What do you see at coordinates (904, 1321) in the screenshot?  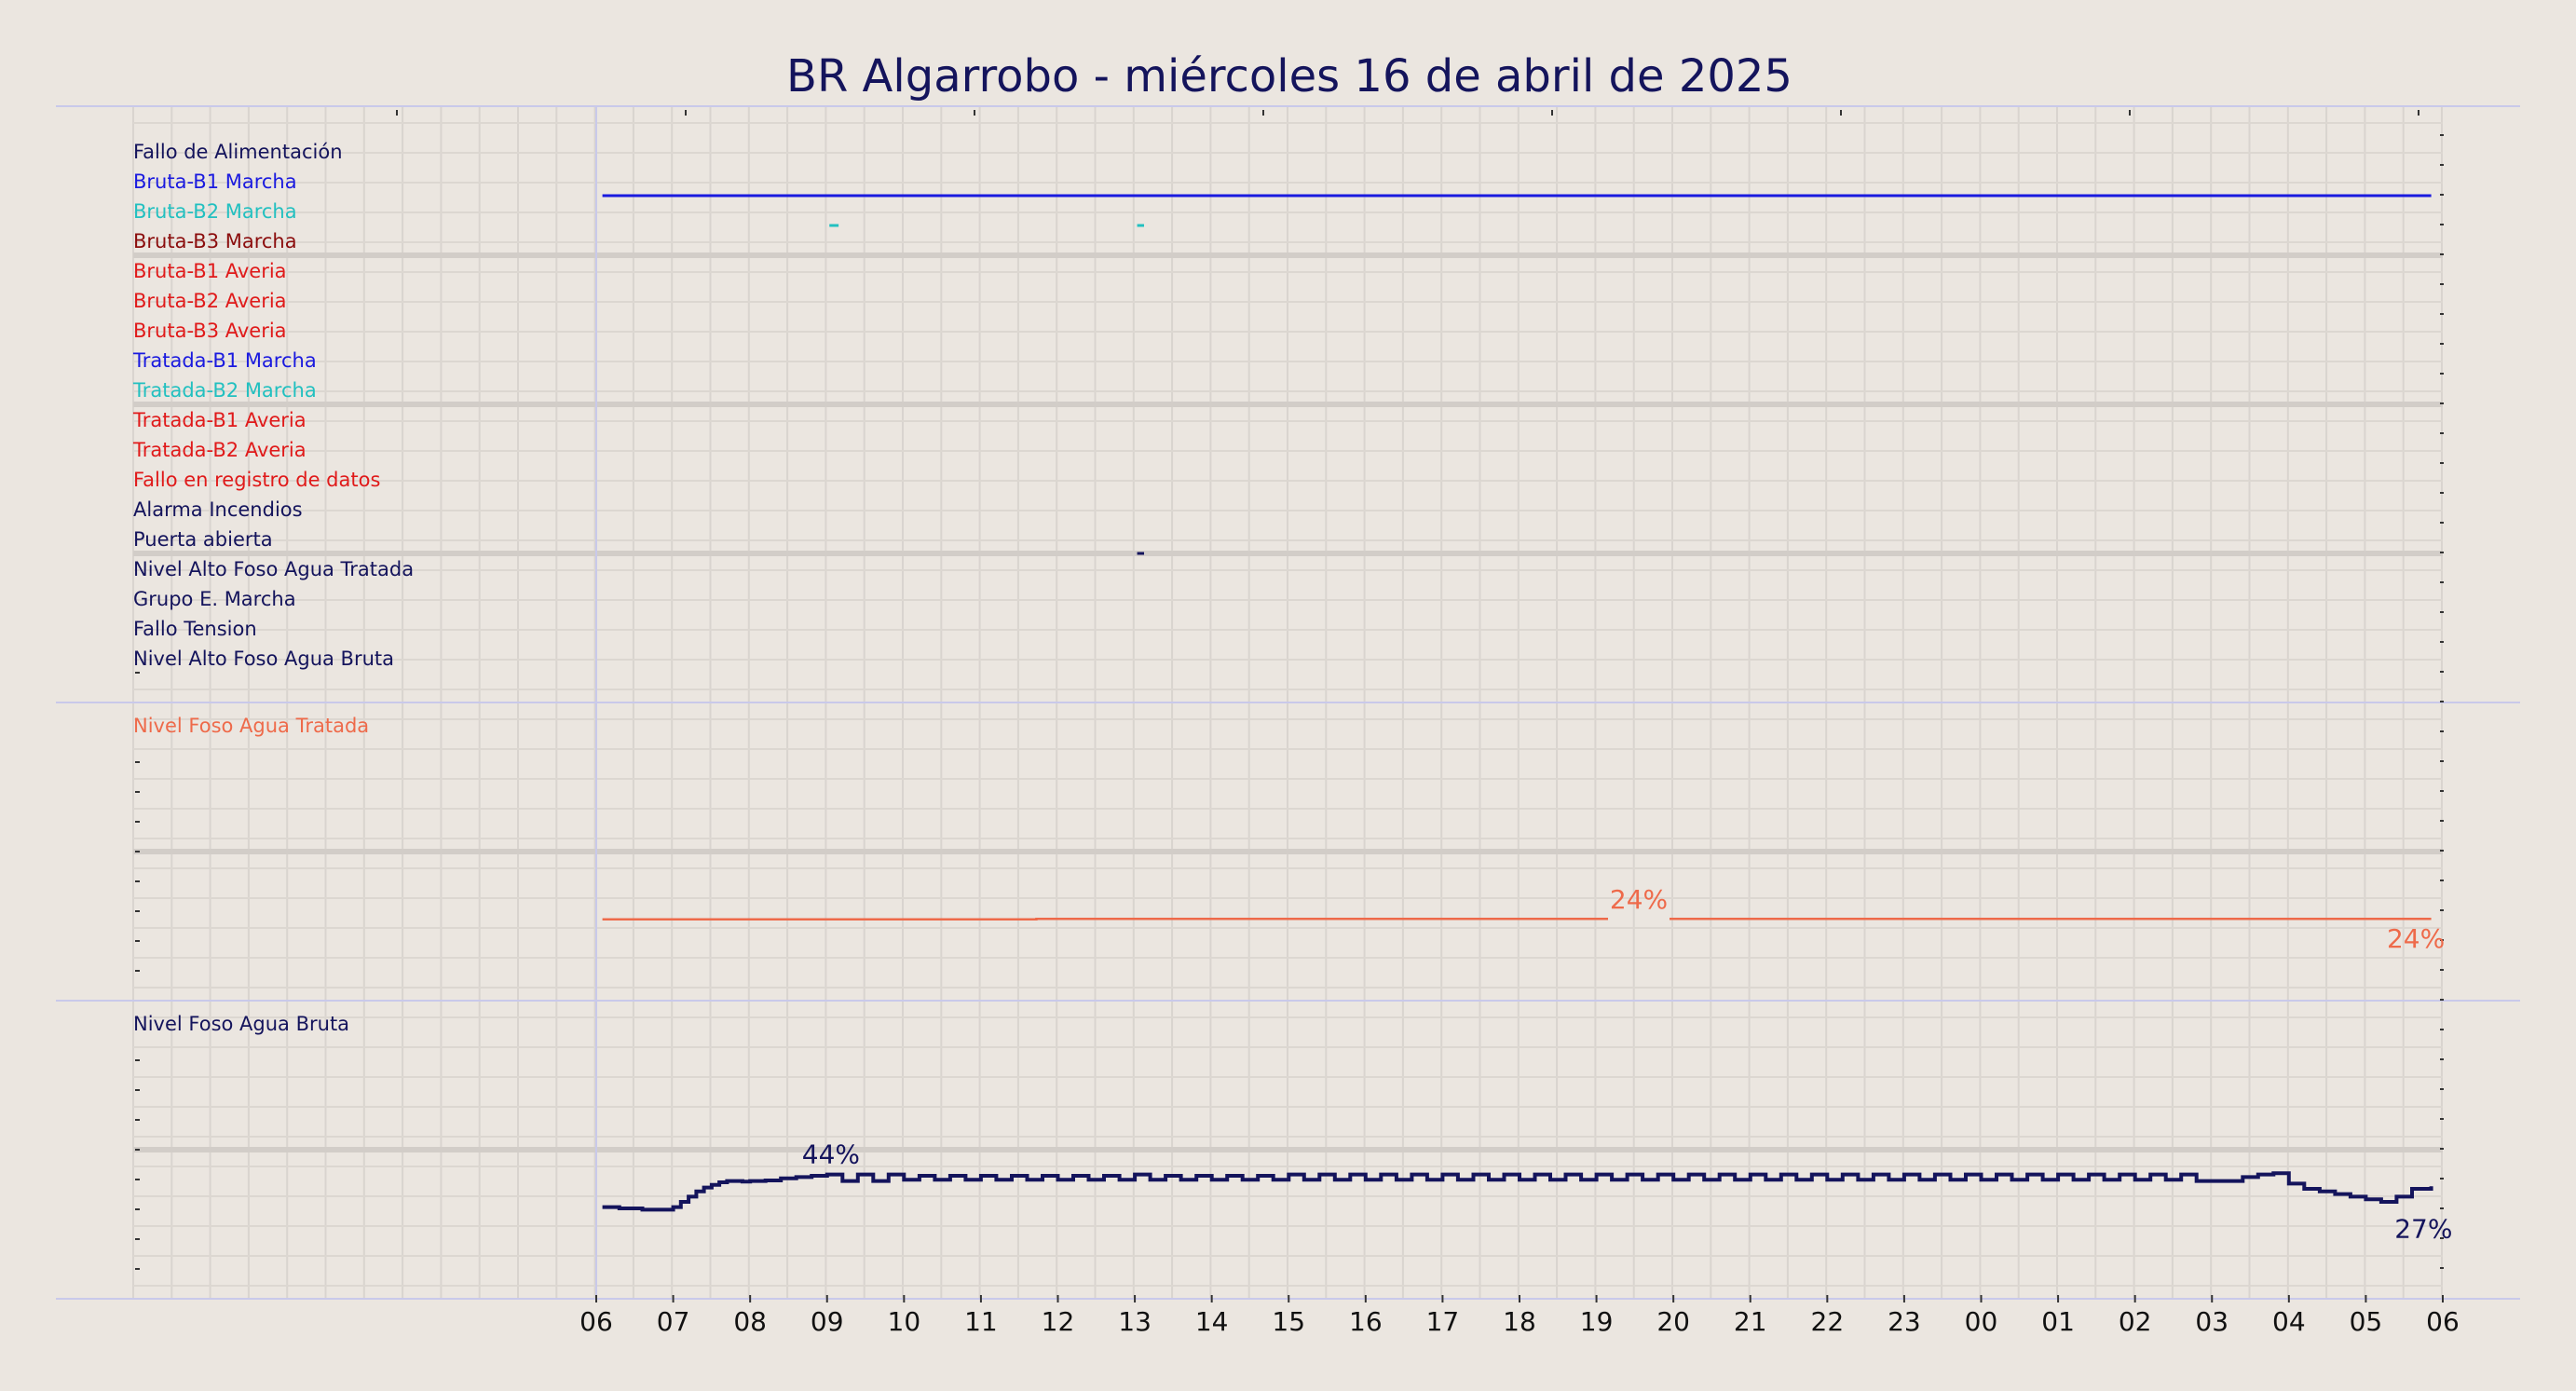 I see `x-tick-label: 10` at bounding box center [904, 1321].